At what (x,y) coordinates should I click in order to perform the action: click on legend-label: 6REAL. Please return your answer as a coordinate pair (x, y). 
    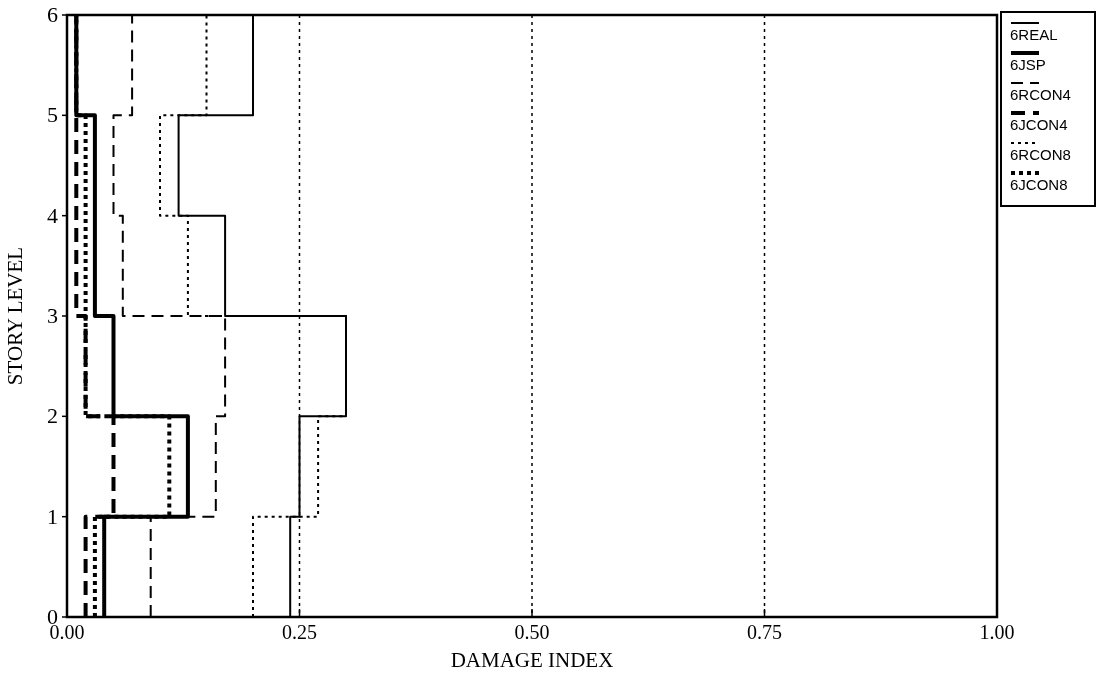
    Looking at the image, I should click on (1034, 34).